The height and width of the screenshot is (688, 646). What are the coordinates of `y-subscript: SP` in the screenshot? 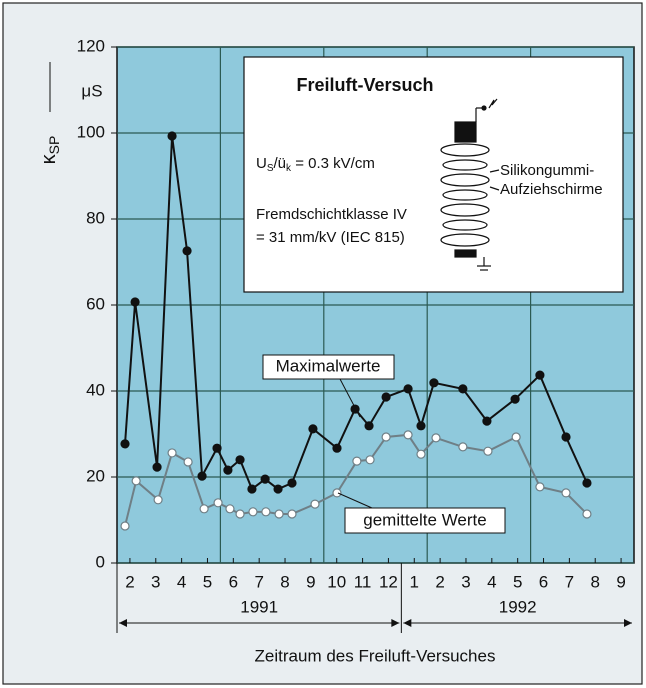 It's located at (54, 145).